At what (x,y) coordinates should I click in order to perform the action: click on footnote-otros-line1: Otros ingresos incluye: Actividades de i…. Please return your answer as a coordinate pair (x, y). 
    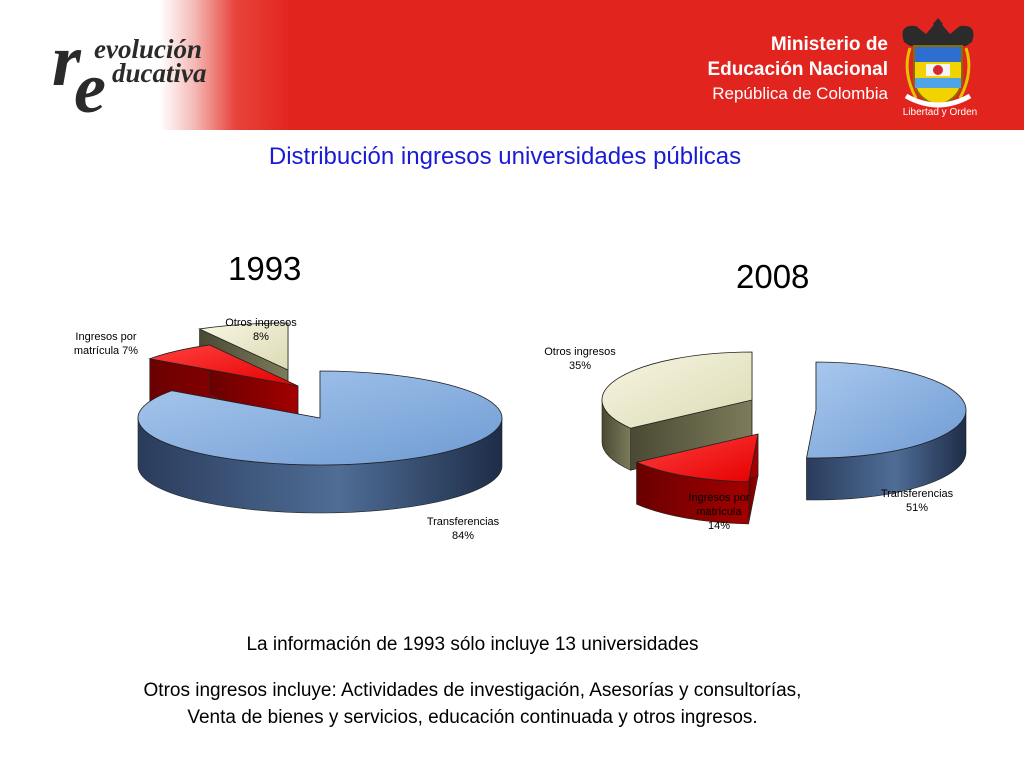
    Looking at the image, I should click on (472, 690).